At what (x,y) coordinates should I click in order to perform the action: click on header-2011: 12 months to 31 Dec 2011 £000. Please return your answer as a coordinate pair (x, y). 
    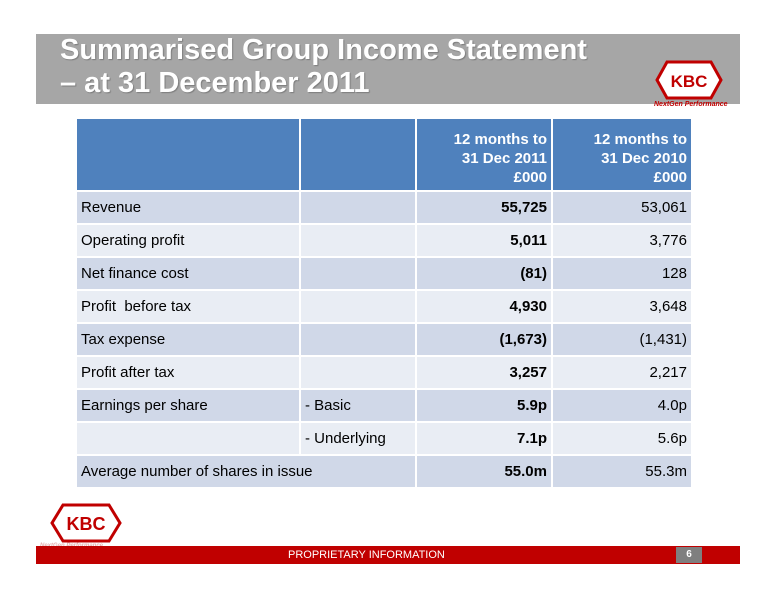
    Looking at the image, I should click on (484, 154).